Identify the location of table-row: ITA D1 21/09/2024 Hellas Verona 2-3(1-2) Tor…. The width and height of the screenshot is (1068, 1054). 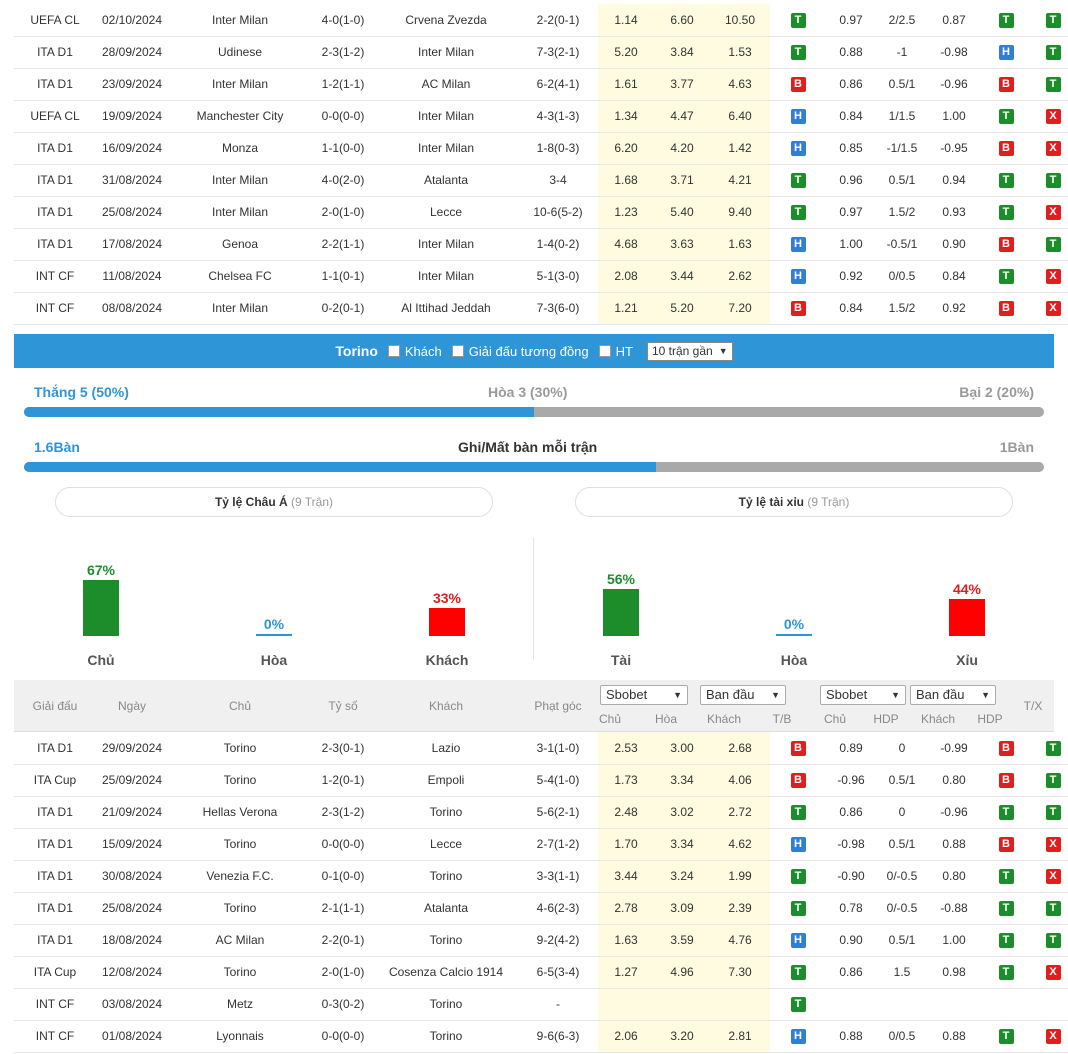
(541, 812).